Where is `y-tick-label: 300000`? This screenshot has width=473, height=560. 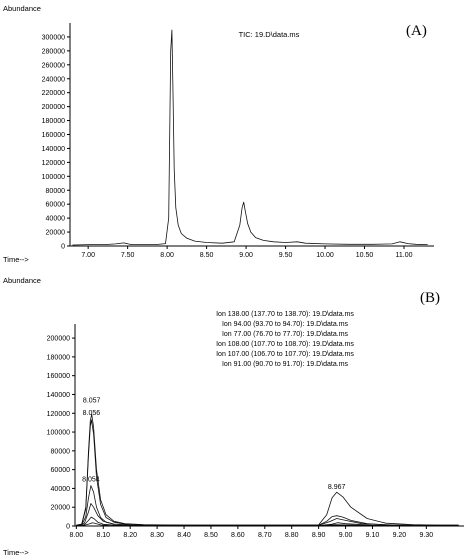
y-tick-label: 300000 is located at coordinates (53, 37).